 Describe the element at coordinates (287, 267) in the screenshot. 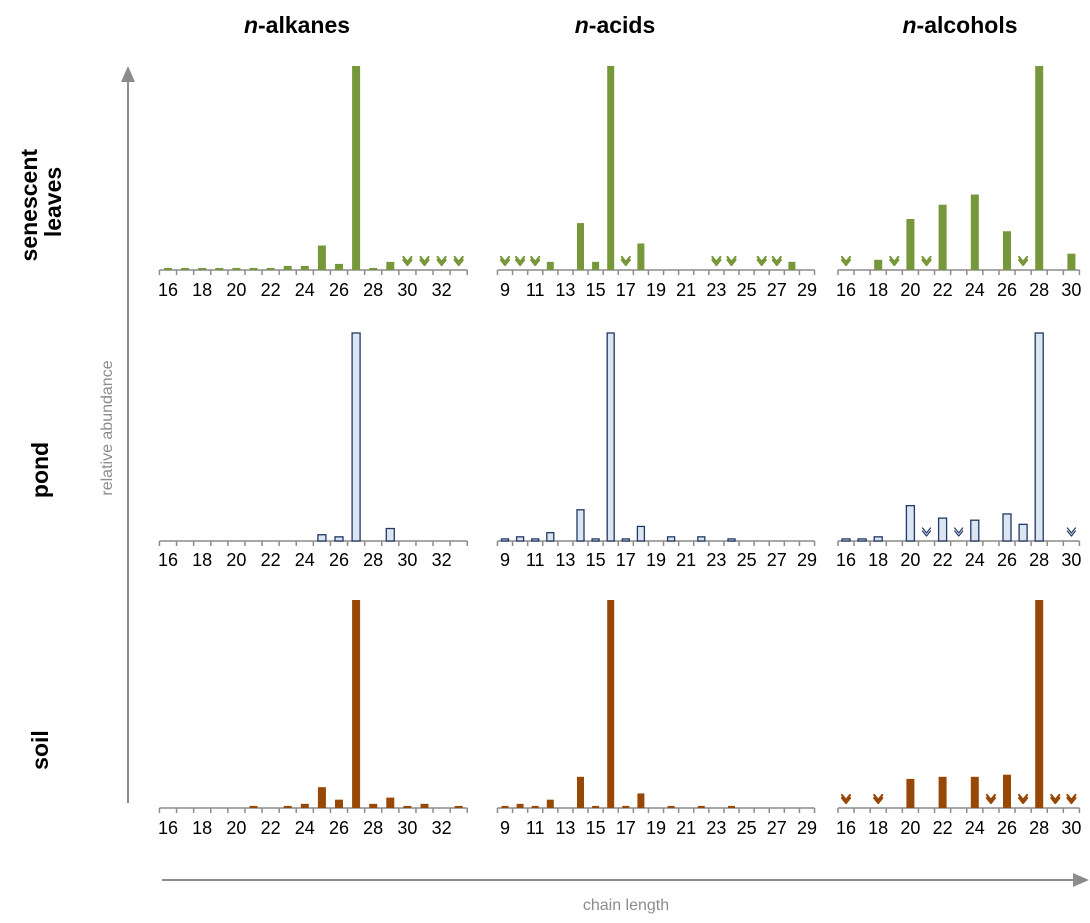

I see `bar-alkanes-leaves-c23` at that location.